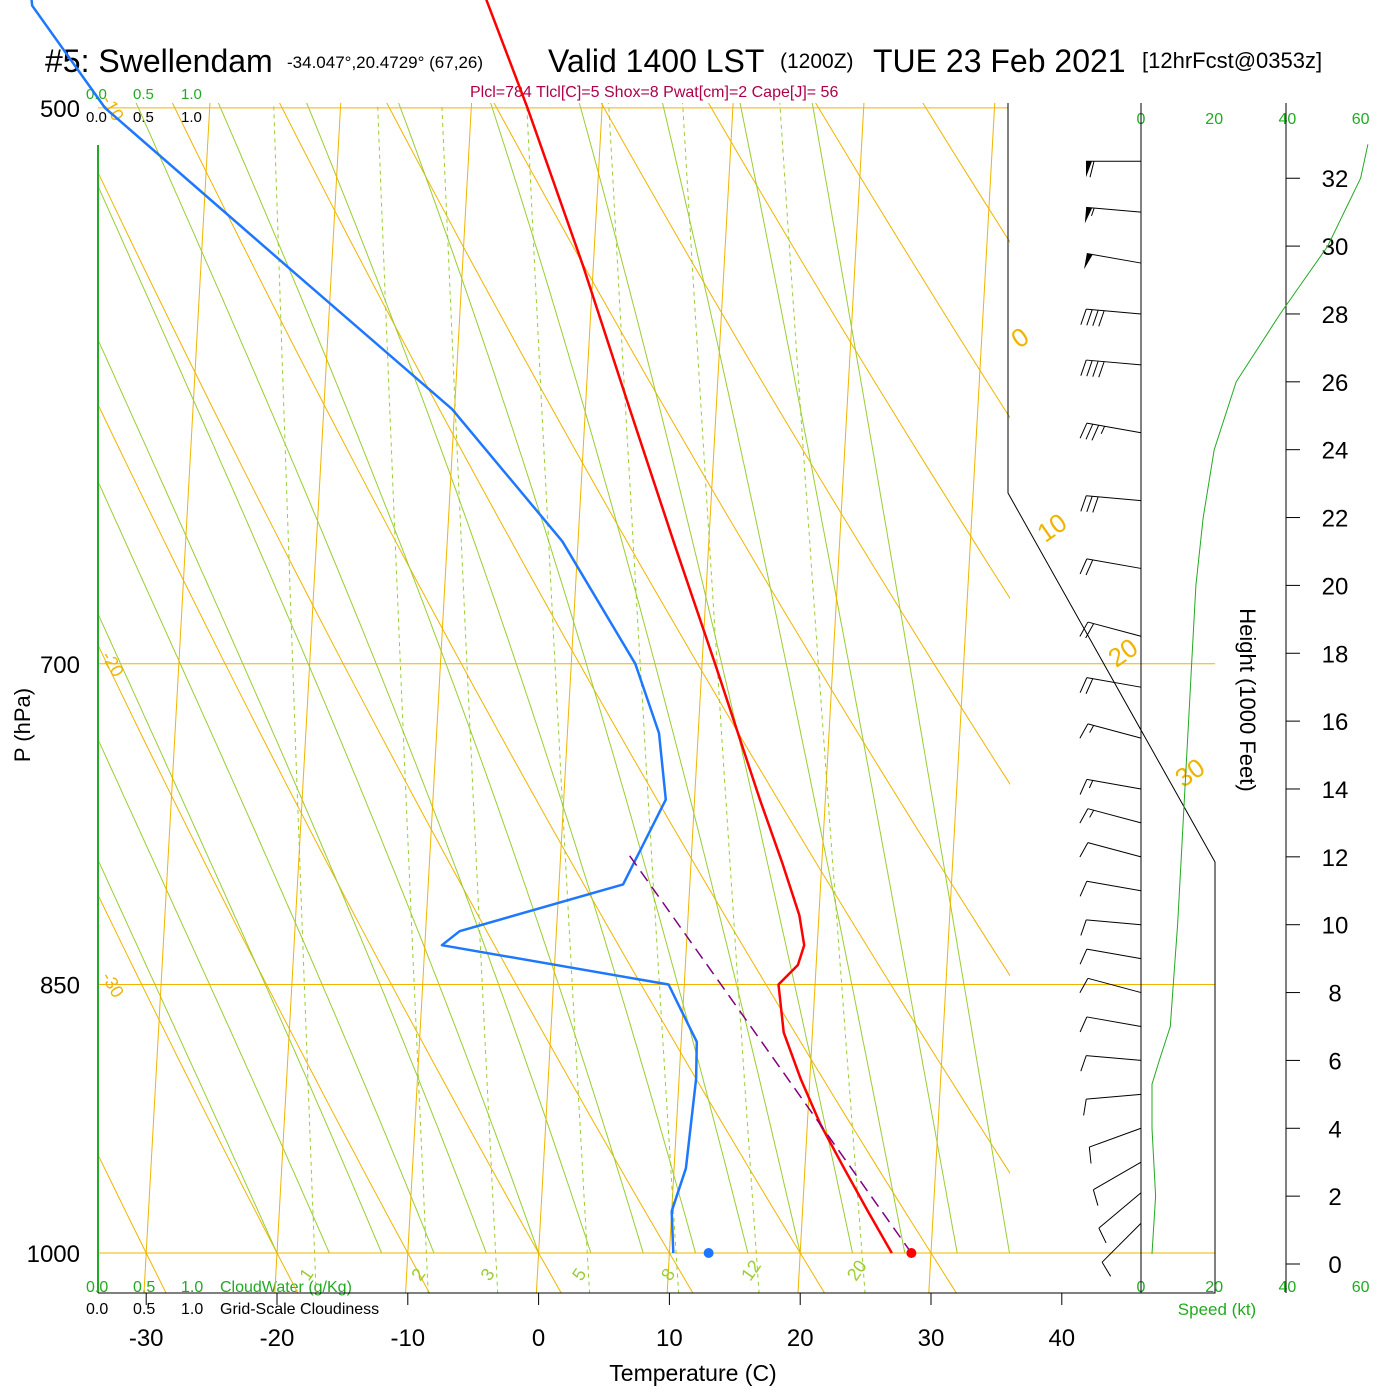 This screenshot has width=1400, height=1400. What do you see at coordinates (60, 109) in the screenshot?
I see `pressure-tick-label: 500` at bounding box center [60, 109].